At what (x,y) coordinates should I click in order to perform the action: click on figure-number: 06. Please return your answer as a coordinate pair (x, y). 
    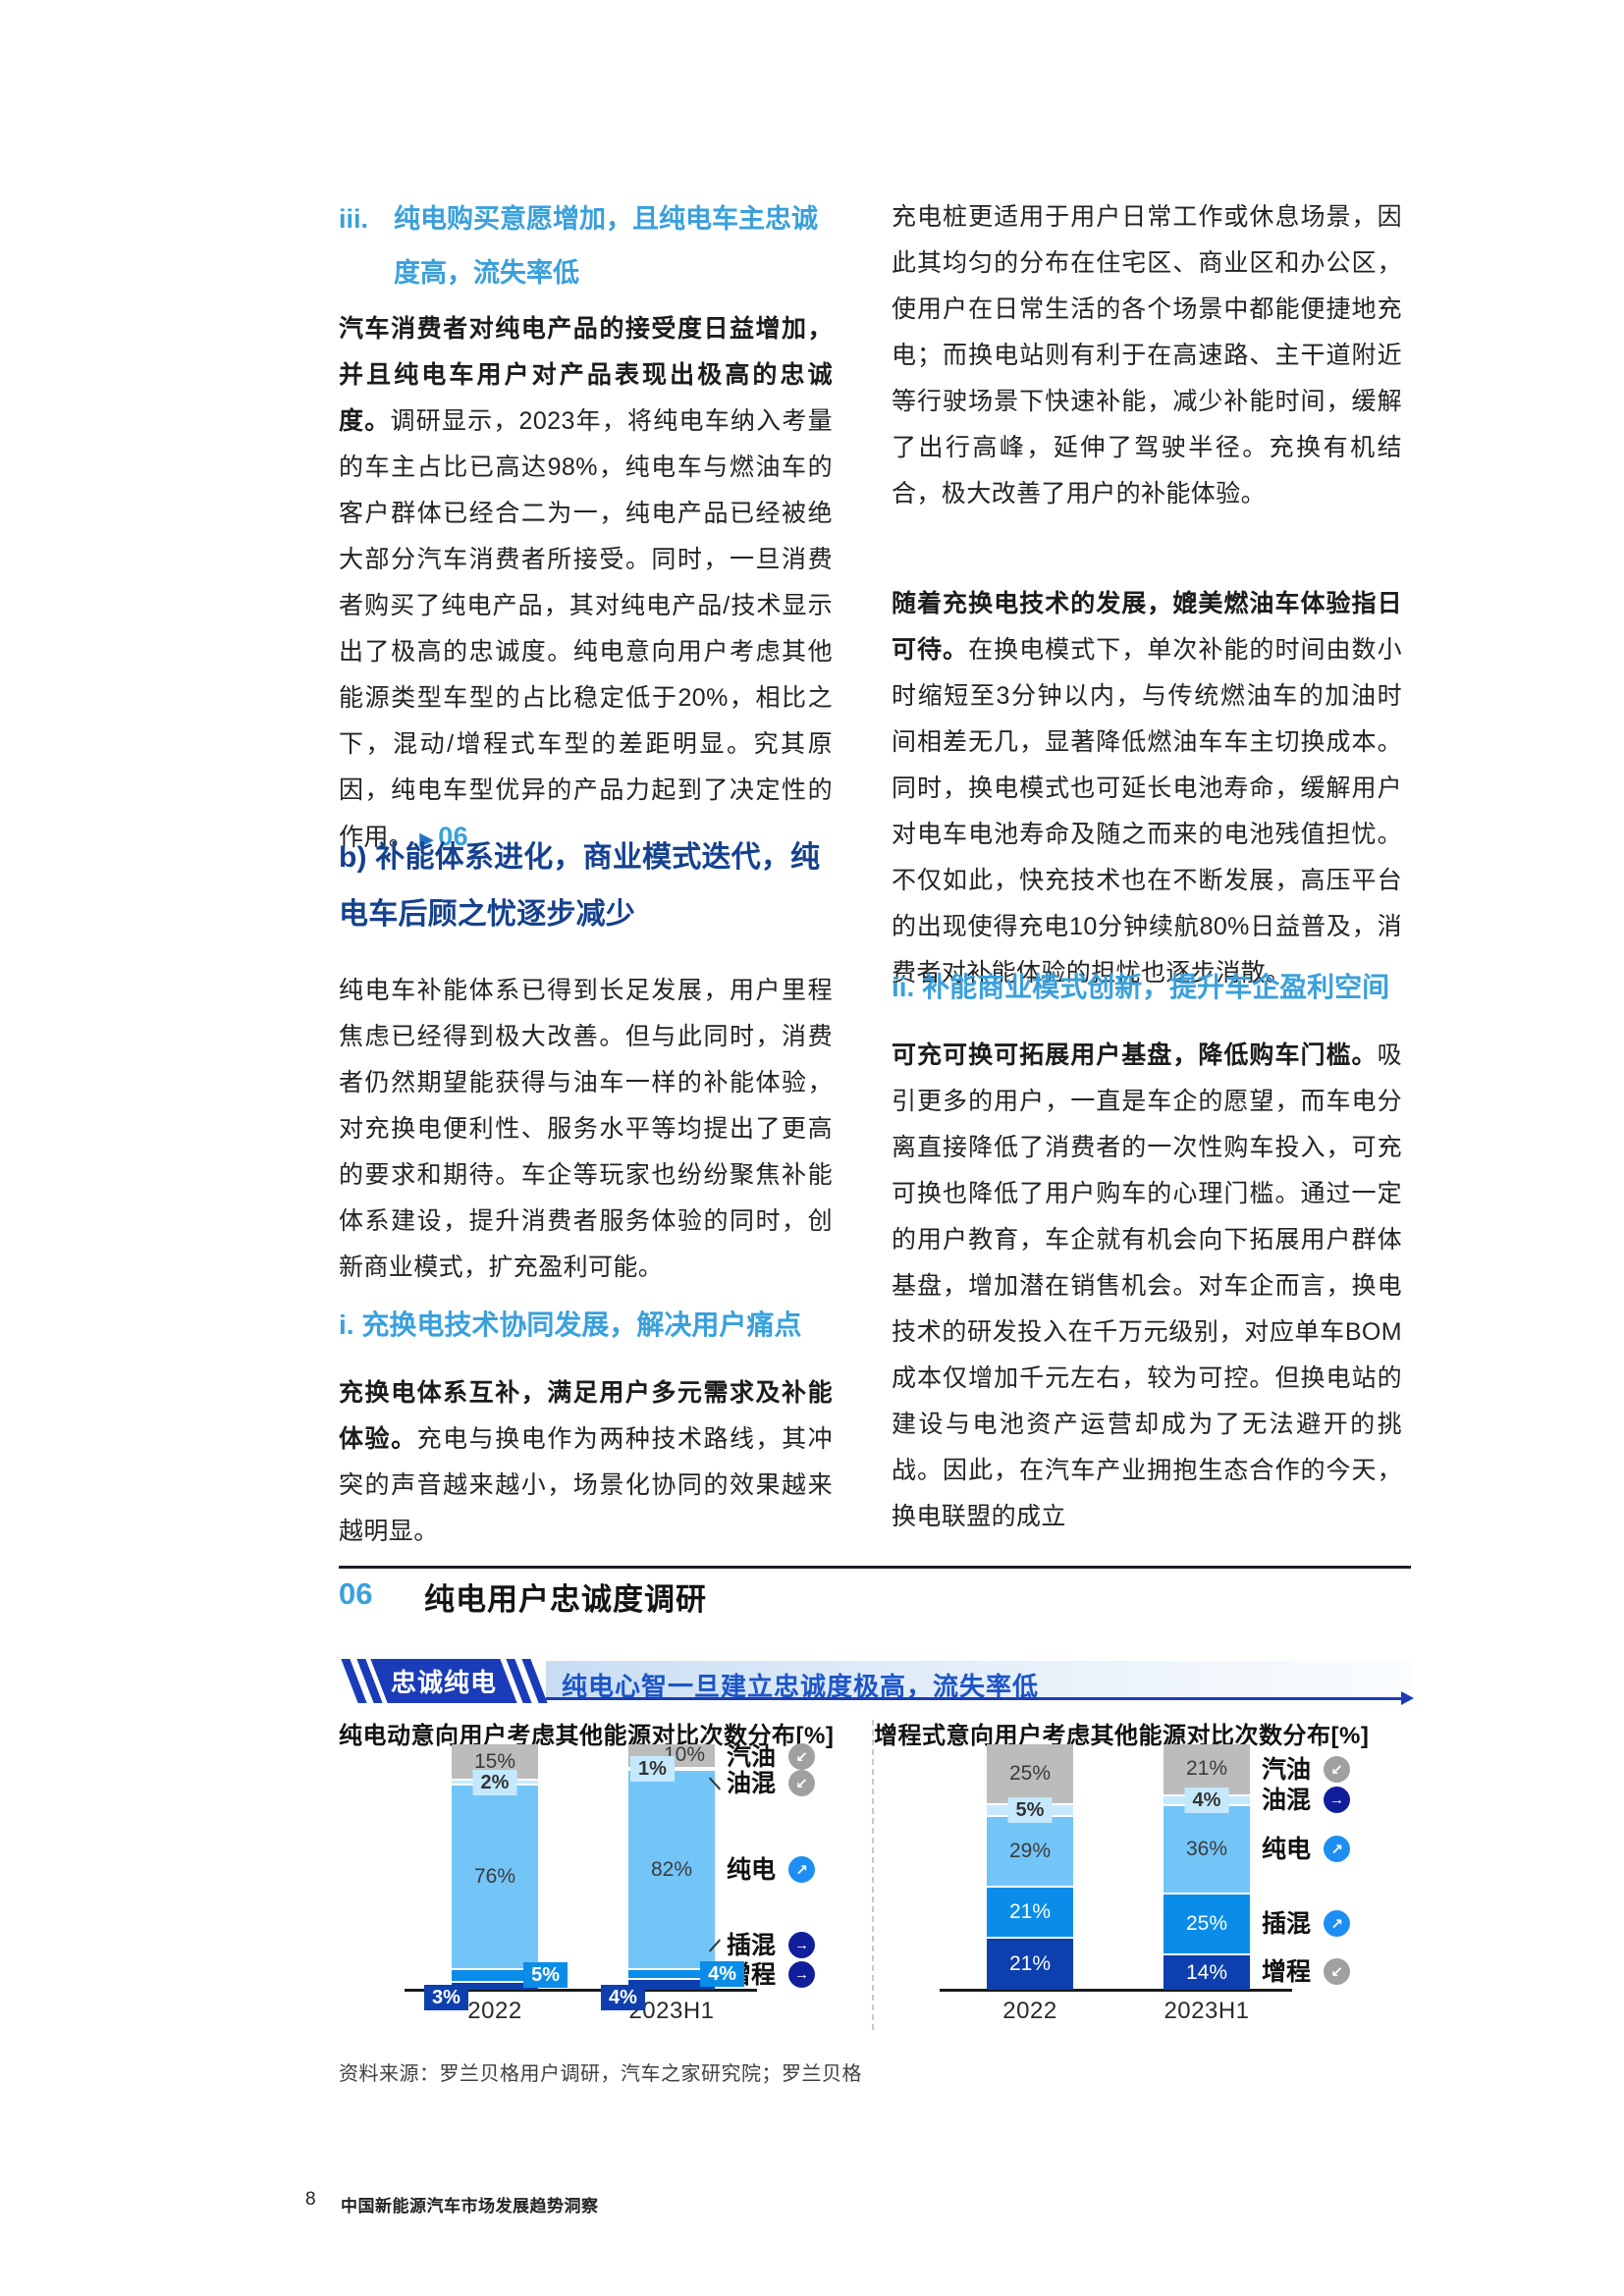
    Looking at the image, I should click on (356, 1594).